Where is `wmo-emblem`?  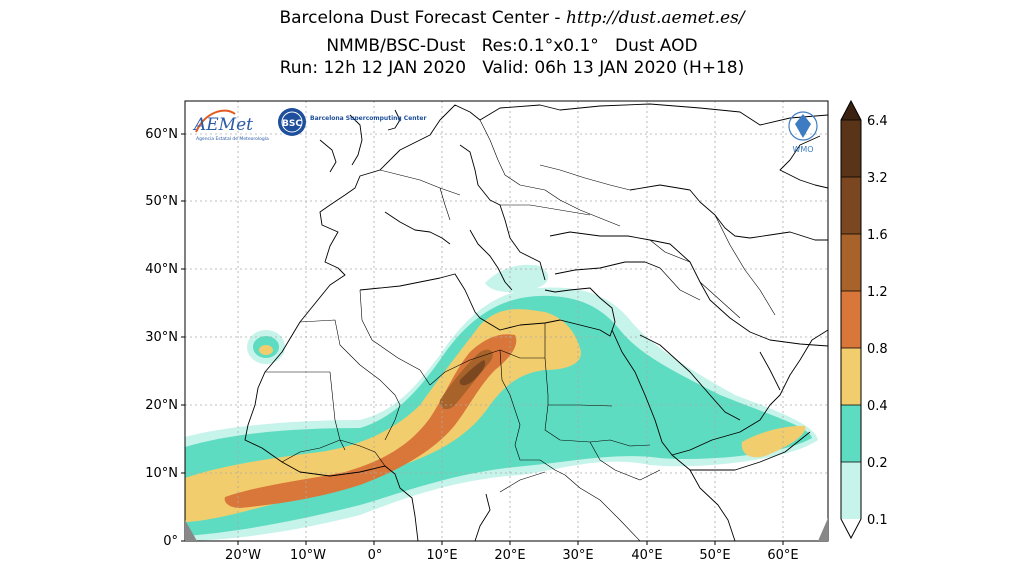 wmo-emblem is located at coordinates (803, 126).